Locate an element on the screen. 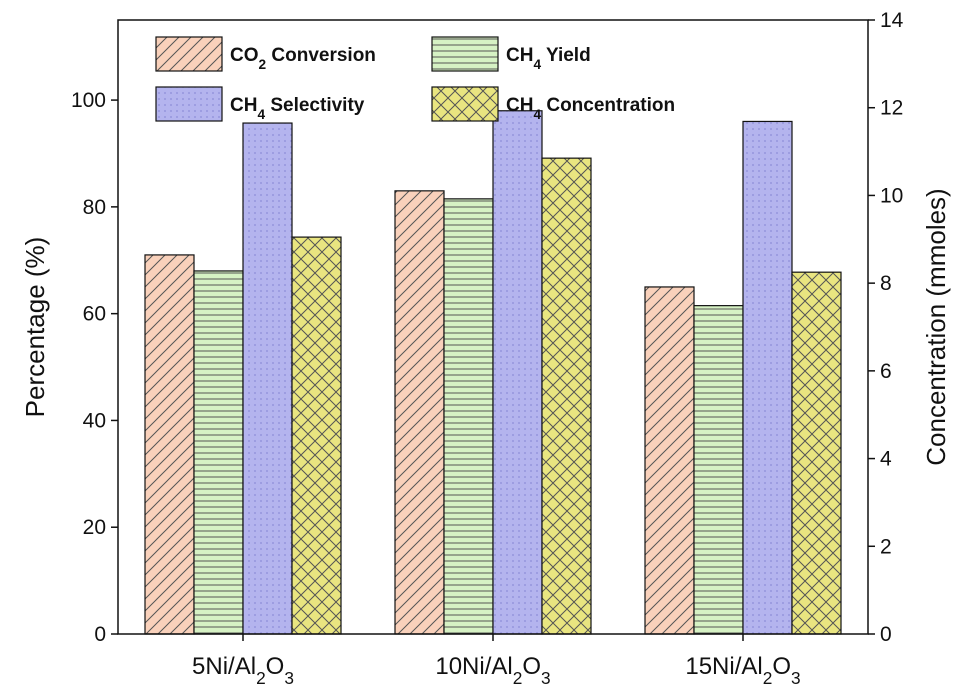 This screenshot has width=960, height=692. legend-label: CH4 Yield is located at coordinates (548, 58).